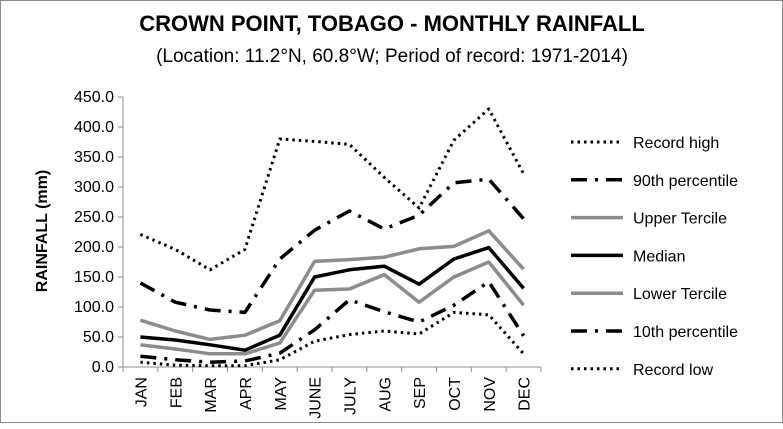 The width and height of the screenshot is (783, 429). What do you see at coordinates (680, 294) in the screenshot?
I see `legend-label-lower-tercile: Lower Tercile` at bounding box center [680, 294].